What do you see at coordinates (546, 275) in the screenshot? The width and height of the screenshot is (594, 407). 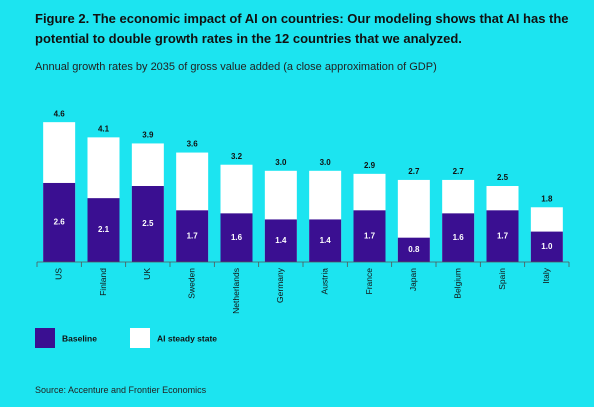 I see `x-tick-label: Italy` at bounding box center [546, 275].